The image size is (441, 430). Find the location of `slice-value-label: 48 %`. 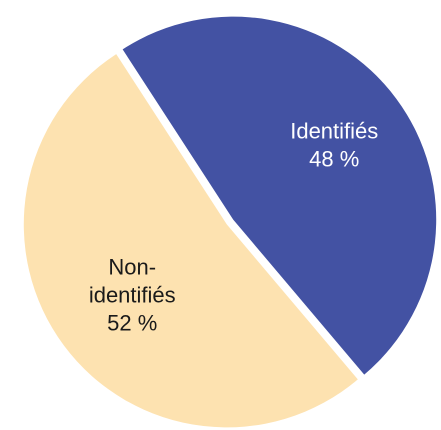

slice-value-label: 48 % is located at coordinates (334, 158).